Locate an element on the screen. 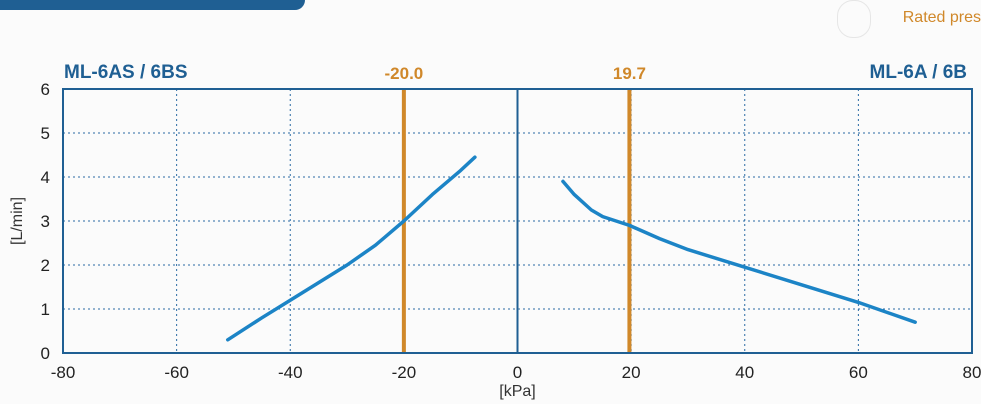 This screenshot has width=981, height=404. y-tick-label: 4 is located at coordinates (45, 177).